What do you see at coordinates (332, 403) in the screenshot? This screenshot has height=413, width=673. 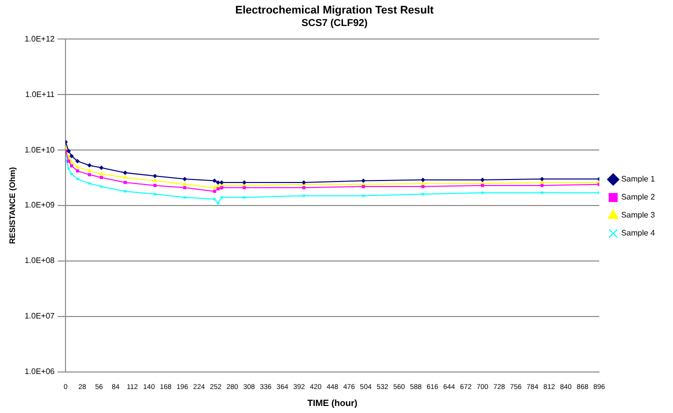 I see `x-axis-title: TIME (hour)` at bounding box center [332, 403].